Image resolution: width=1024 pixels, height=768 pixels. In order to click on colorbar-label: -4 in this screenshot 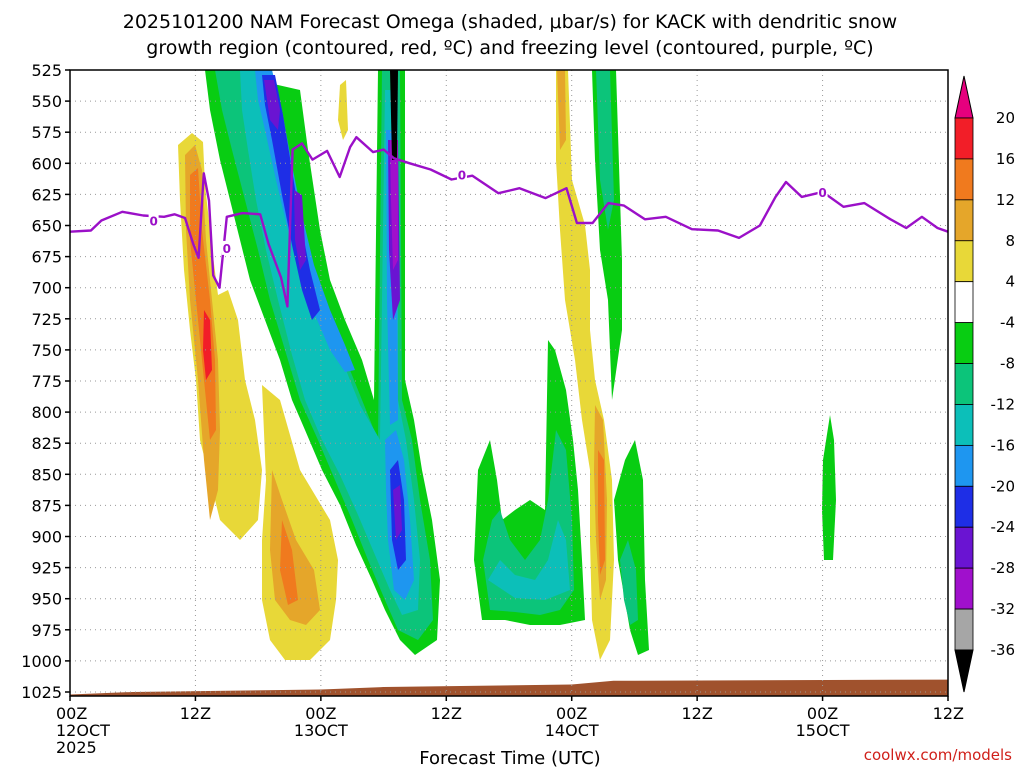, I will do `click(1007, 323)`.